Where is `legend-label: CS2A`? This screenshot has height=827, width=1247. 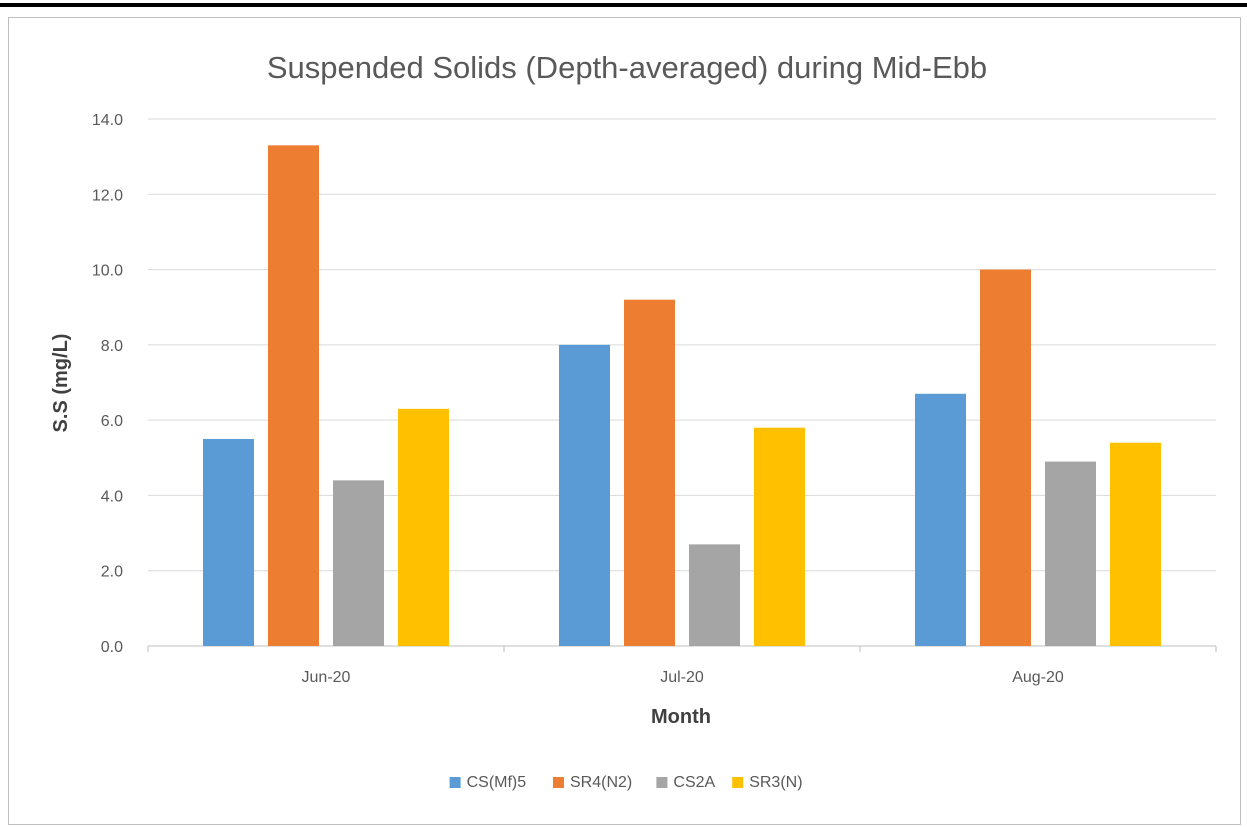
legend-label: CS2A is located at coordinates (694, 782).